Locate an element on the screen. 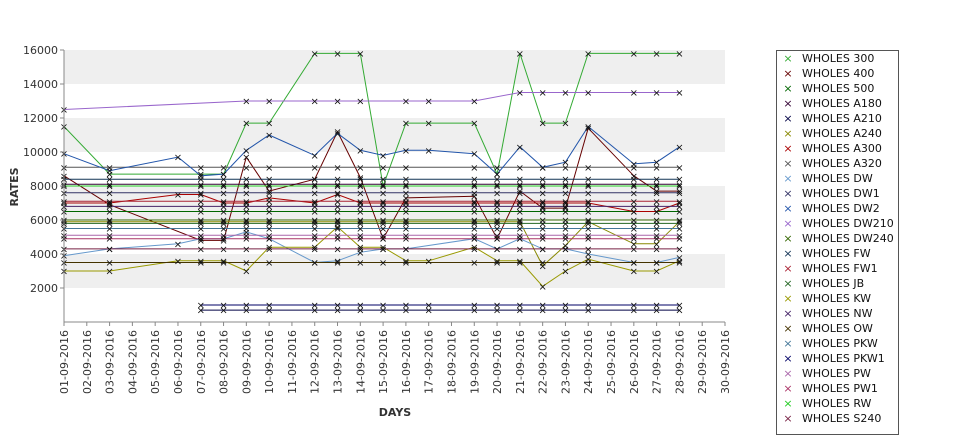  legend-label: WHOLES A240 is located at coordinates (842, 133).